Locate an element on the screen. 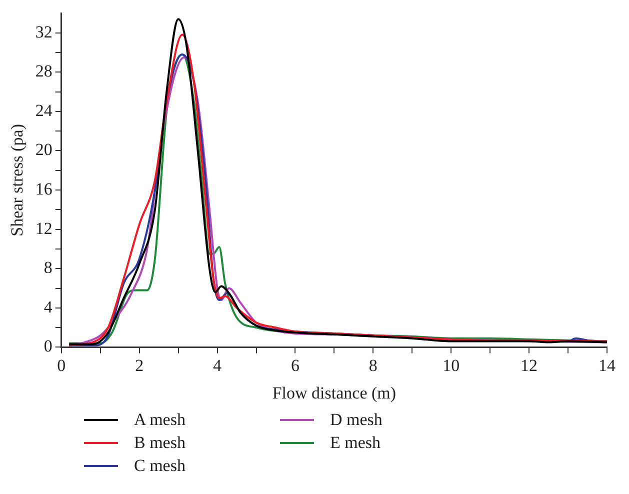 This screenshot has height=494, width=629. y-axis-title: Shear stress (pa) is located at coordinates (17, 180).